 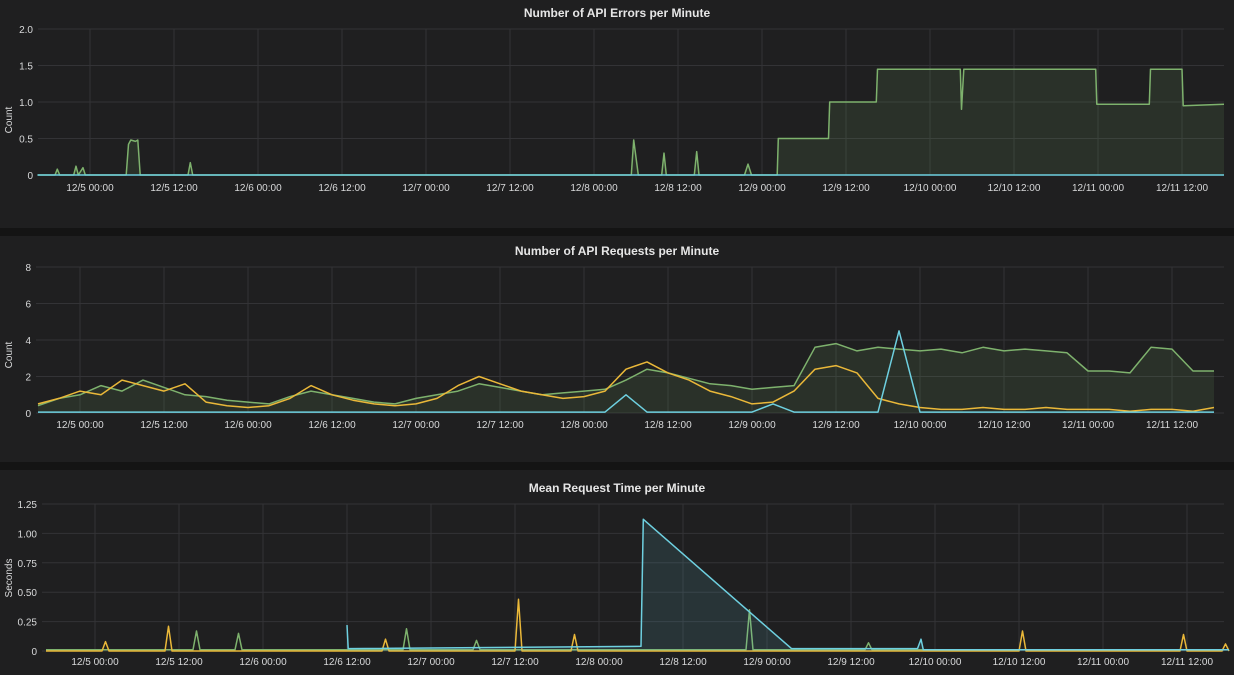 What do you see at coordinates (28, 268) in the screenshot?
I see `y-tick-label: 8` at bounding box center [28, 268].